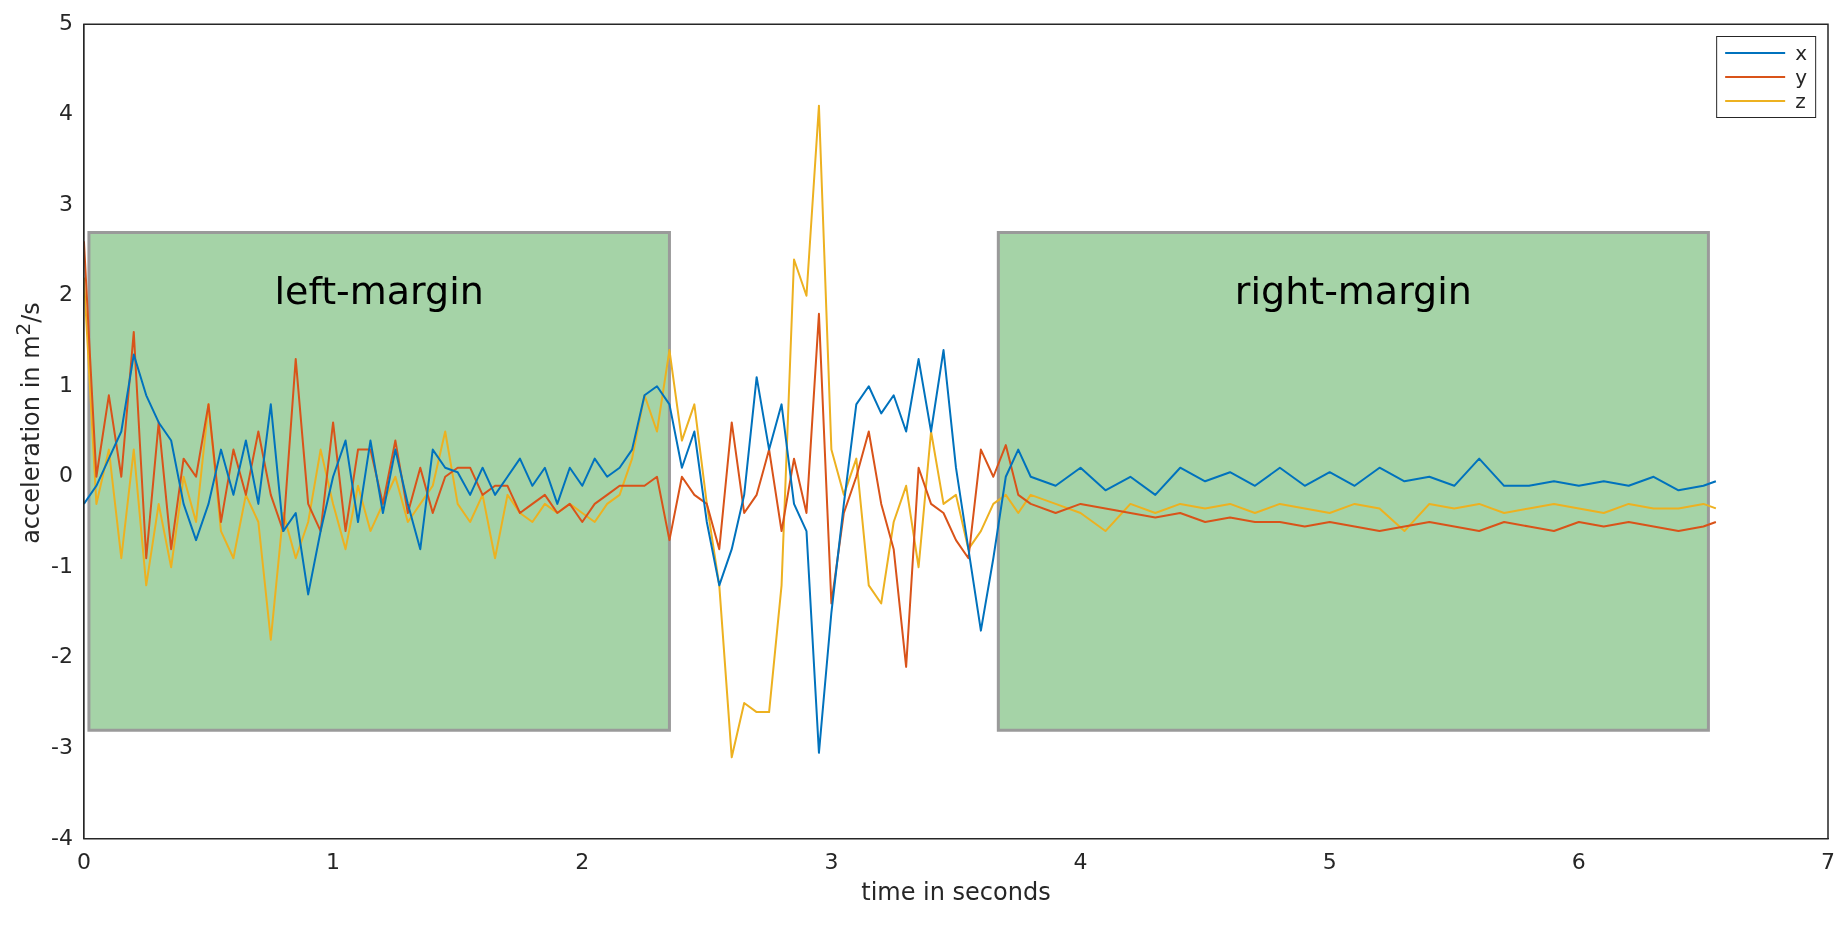 The image size is (1842, 928). Describe the element at coordinates (1080, 861) in the screenshot. I see `x-tick-label: 4` at that location.